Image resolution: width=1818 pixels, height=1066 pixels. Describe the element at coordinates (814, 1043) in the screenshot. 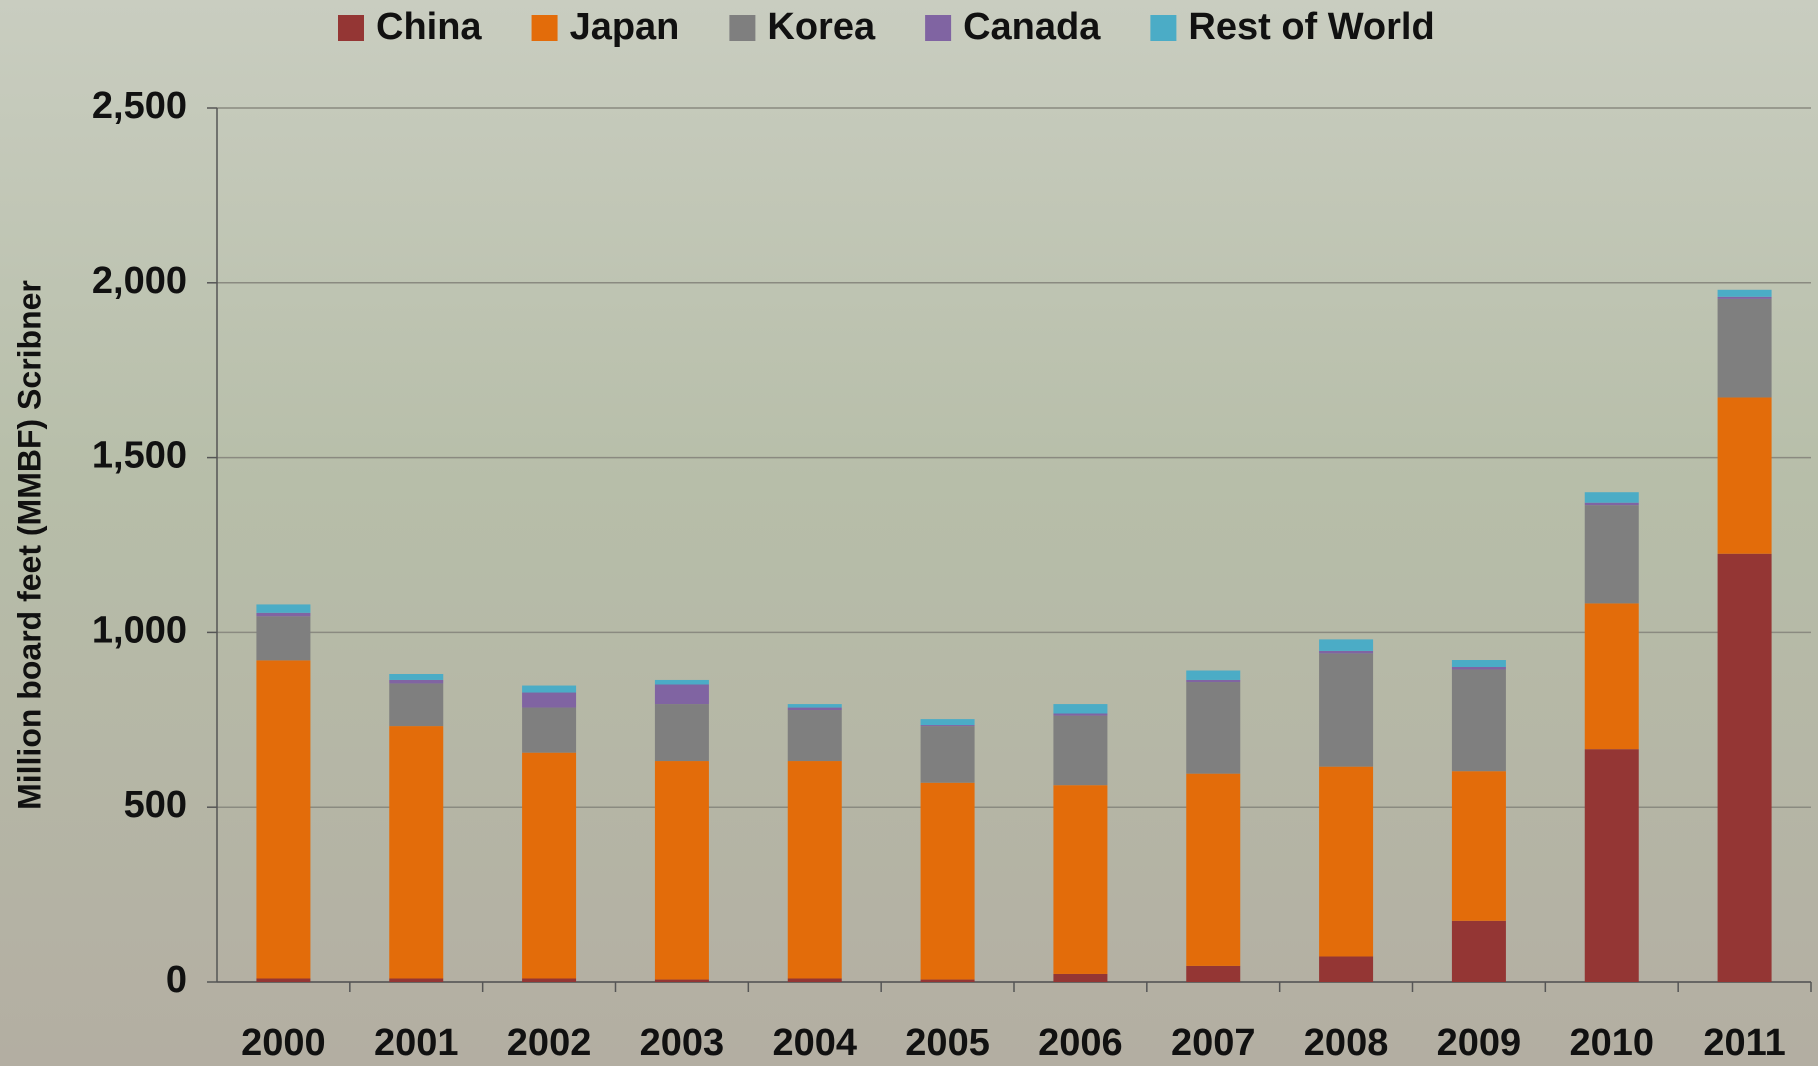

I see `x-tick-label: 2004` at that location.